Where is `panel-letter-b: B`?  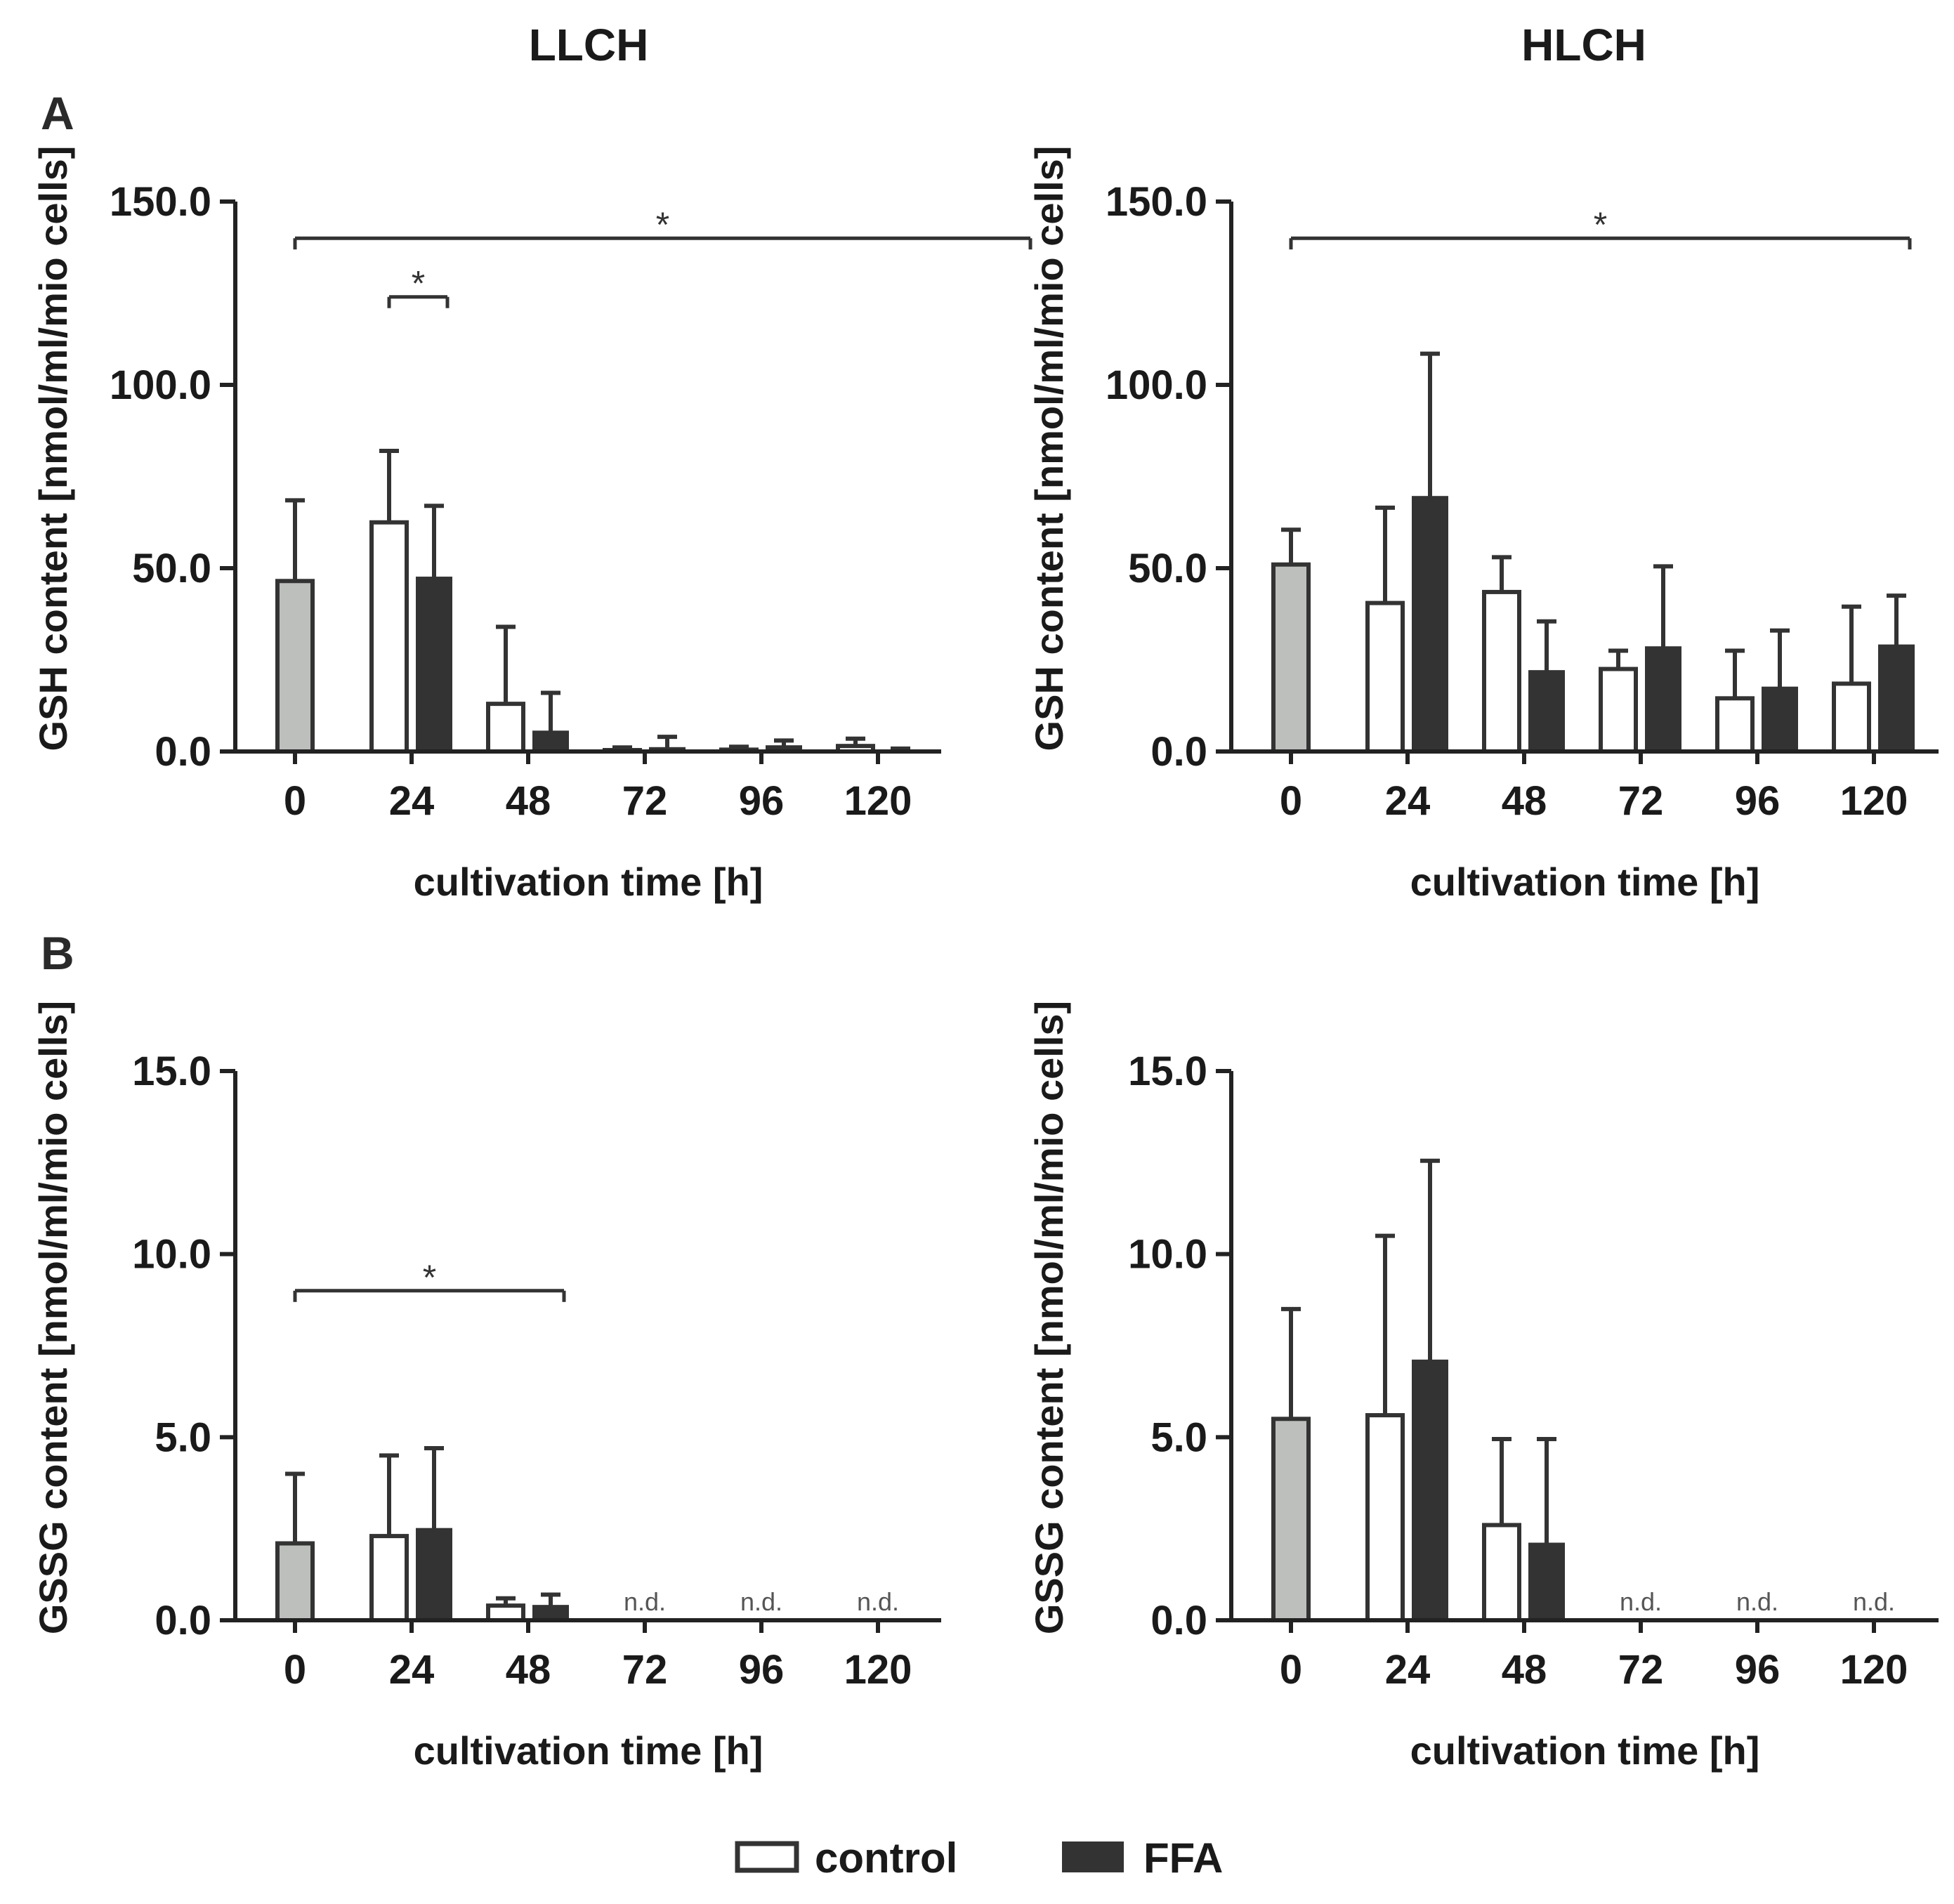 panel-letter-b: B is located at coordinates (58, 953).